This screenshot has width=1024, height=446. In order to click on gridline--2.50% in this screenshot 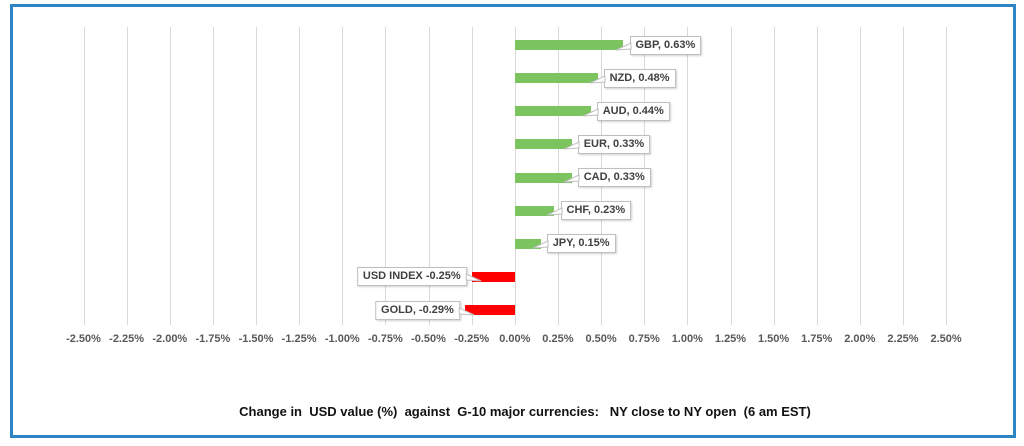, I will do `click(84, 176)`.